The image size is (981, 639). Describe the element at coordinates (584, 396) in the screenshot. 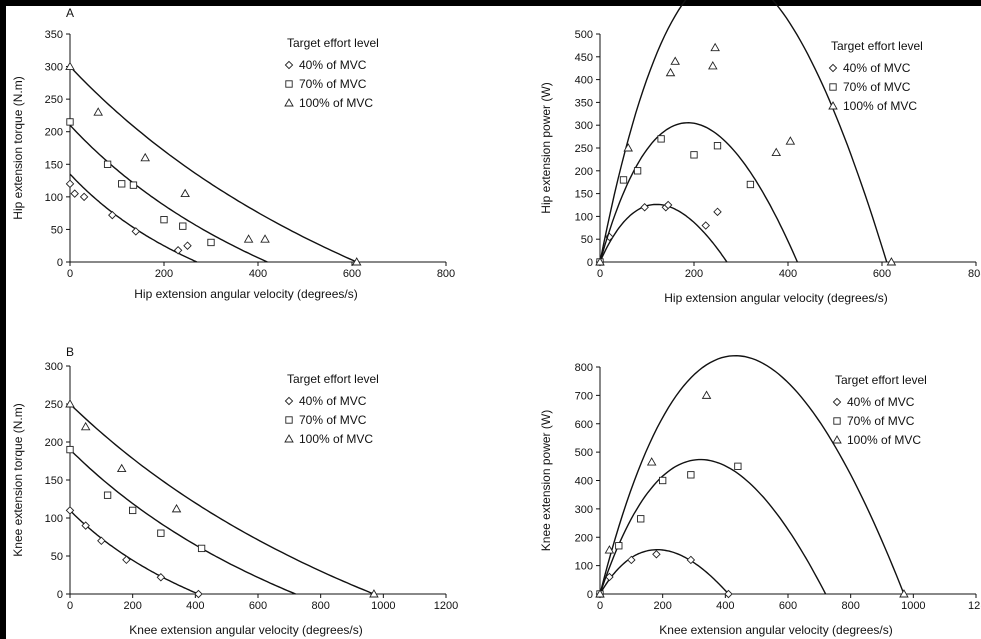

I see `y-tick-label: 700` at that location.